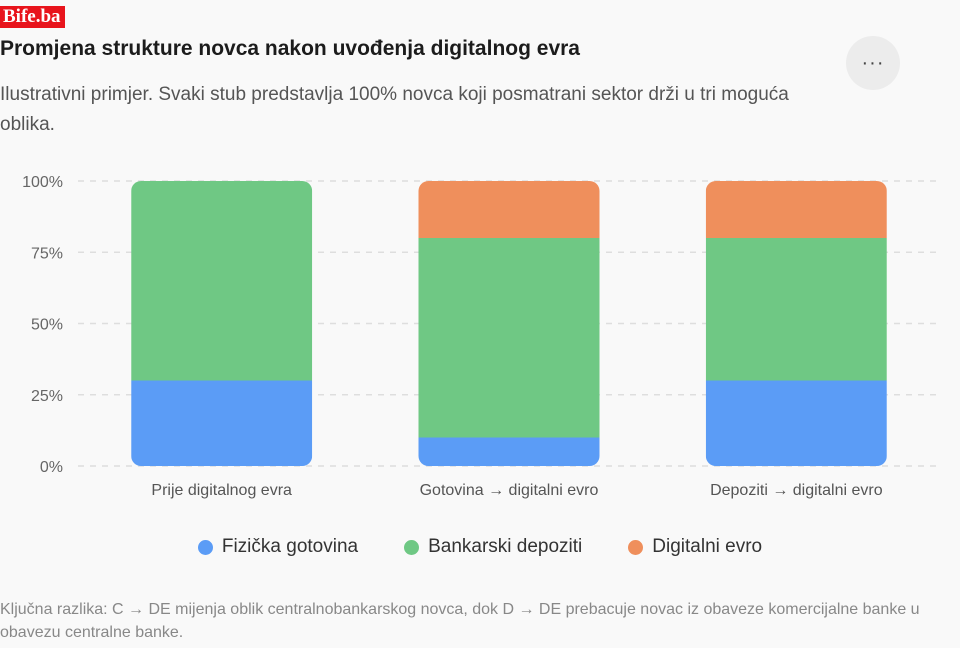  What do you see at coordinates (51, 467) in the screenshot?
I see `y-tick-label: 0%` at bounding box center [51, 467].